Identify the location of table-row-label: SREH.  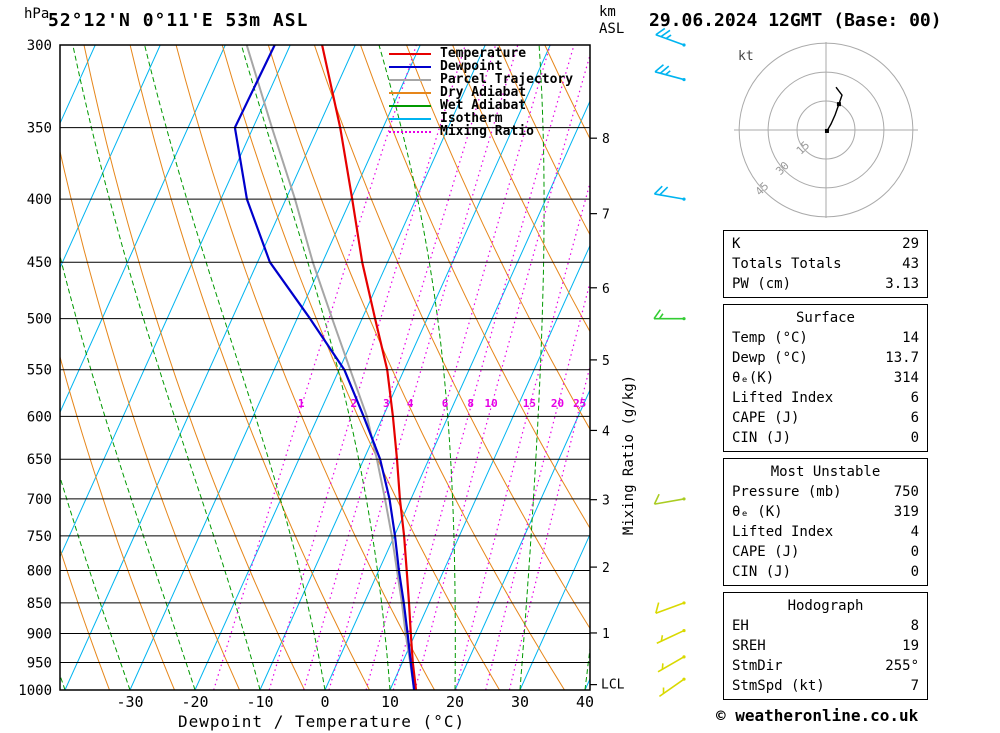
(749, 646).